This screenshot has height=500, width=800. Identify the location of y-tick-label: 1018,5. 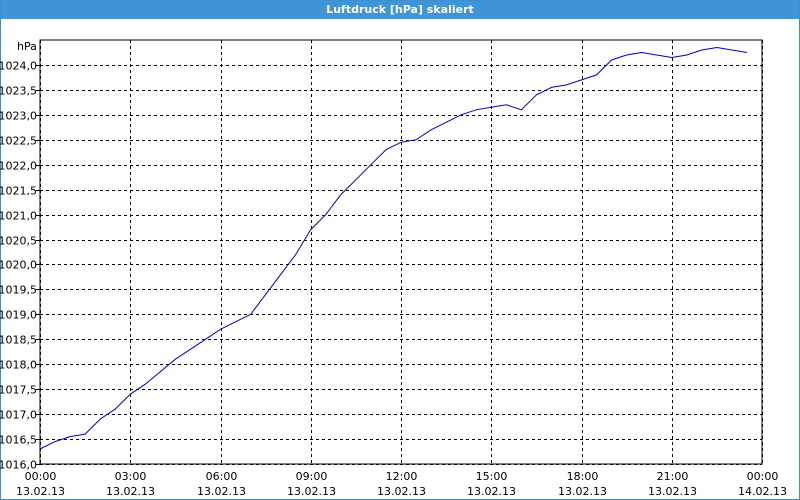
(18, 340).